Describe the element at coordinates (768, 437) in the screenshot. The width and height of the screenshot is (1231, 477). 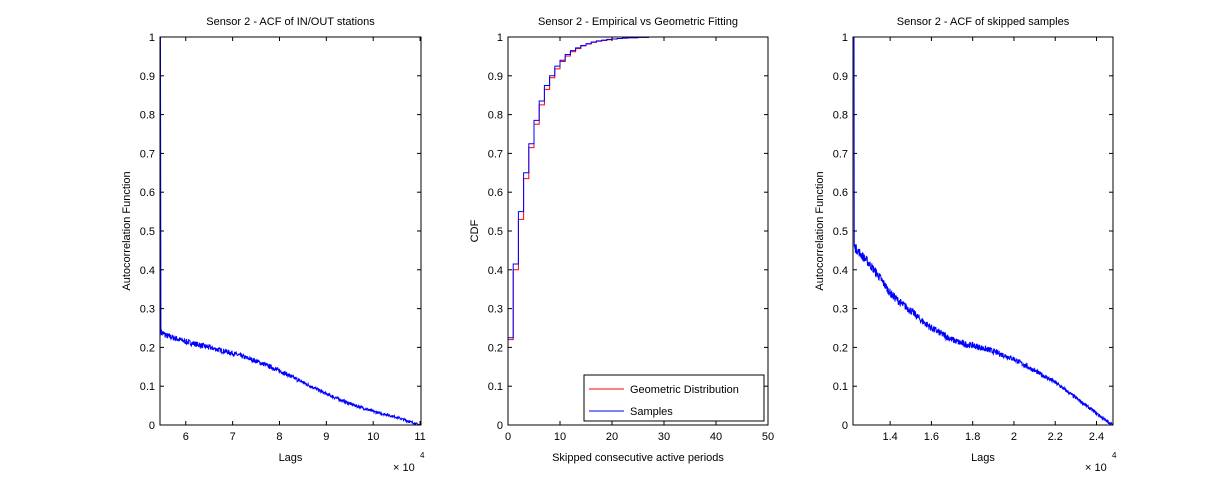
I see `x-tick-label: 50` at that location.